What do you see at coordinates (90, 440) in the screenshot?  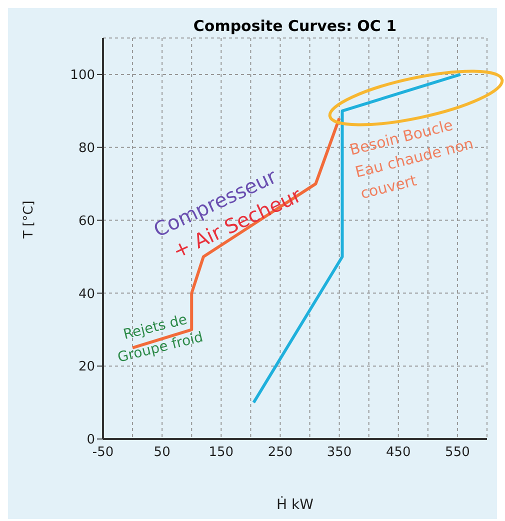 I see `y-tick-label: 0` at bounding box center [90, 440].